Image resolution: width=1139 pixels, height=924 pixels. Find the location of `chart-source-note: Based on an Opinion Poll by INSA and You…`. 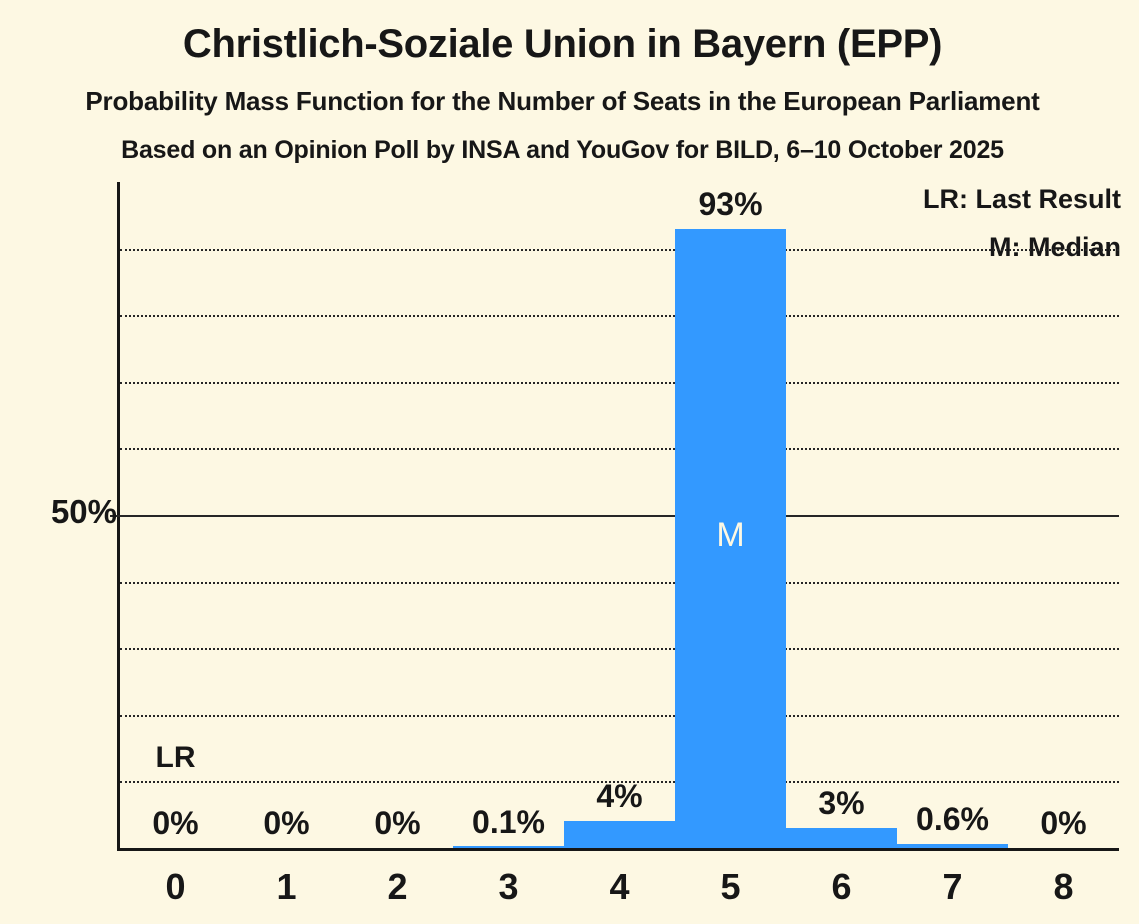

chart-source-note: Based on an Opinion Poll by INSA and You… is located at coordinates (562, 150).